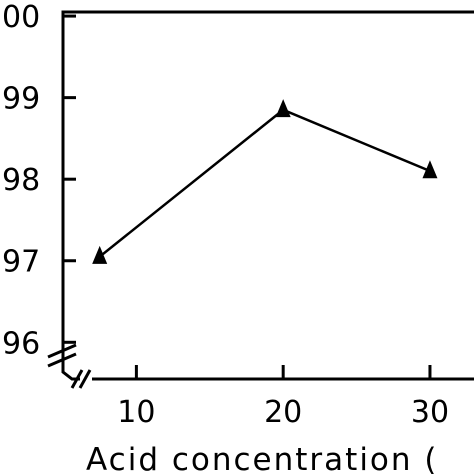 The height and width of the screenshot is (474, 474). I want to click on x-axis-title: Acid concentration (, so click(262, 458).